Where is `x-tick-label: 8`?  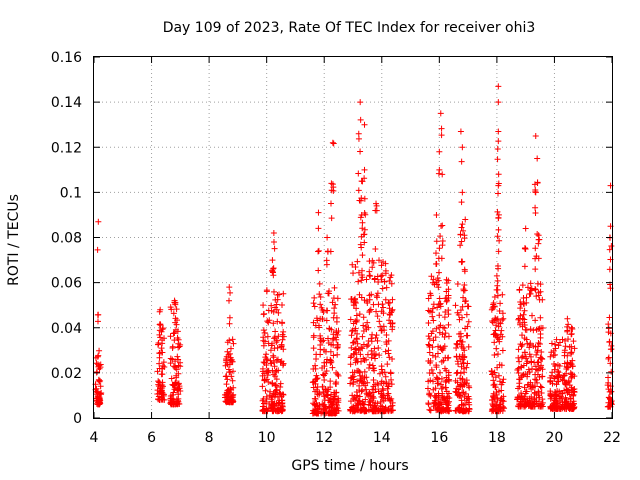 x-tick-label: 8 is located at coordinates (209, 438).